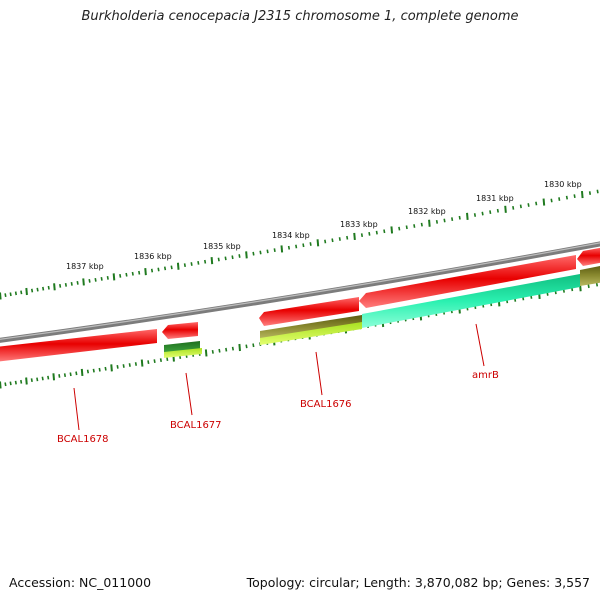 The height and width of the screenshot is (600, 600). I want to click on accession-text: Accession: NC_011000, so click(80, 582).